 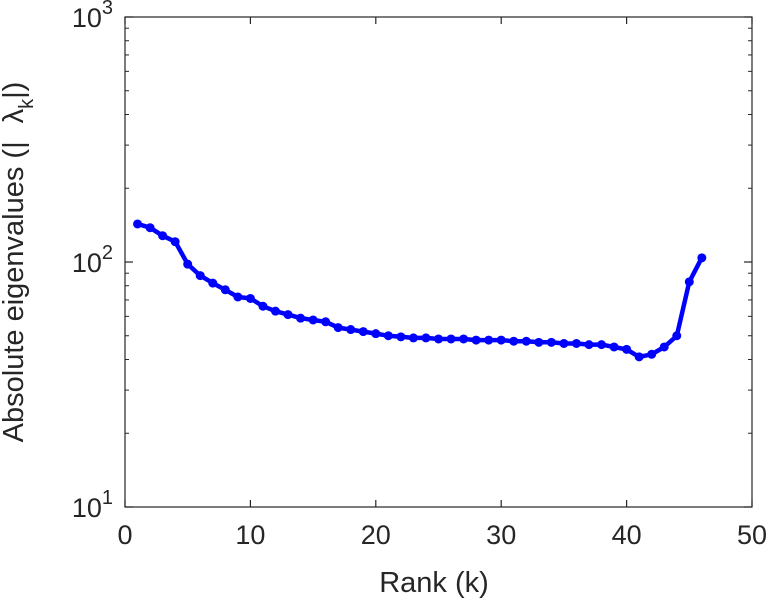 What do you see at coordinates (752, 535) in the screenshot?
I see `x-tick-label: 50` at bounding box center [752, 535].